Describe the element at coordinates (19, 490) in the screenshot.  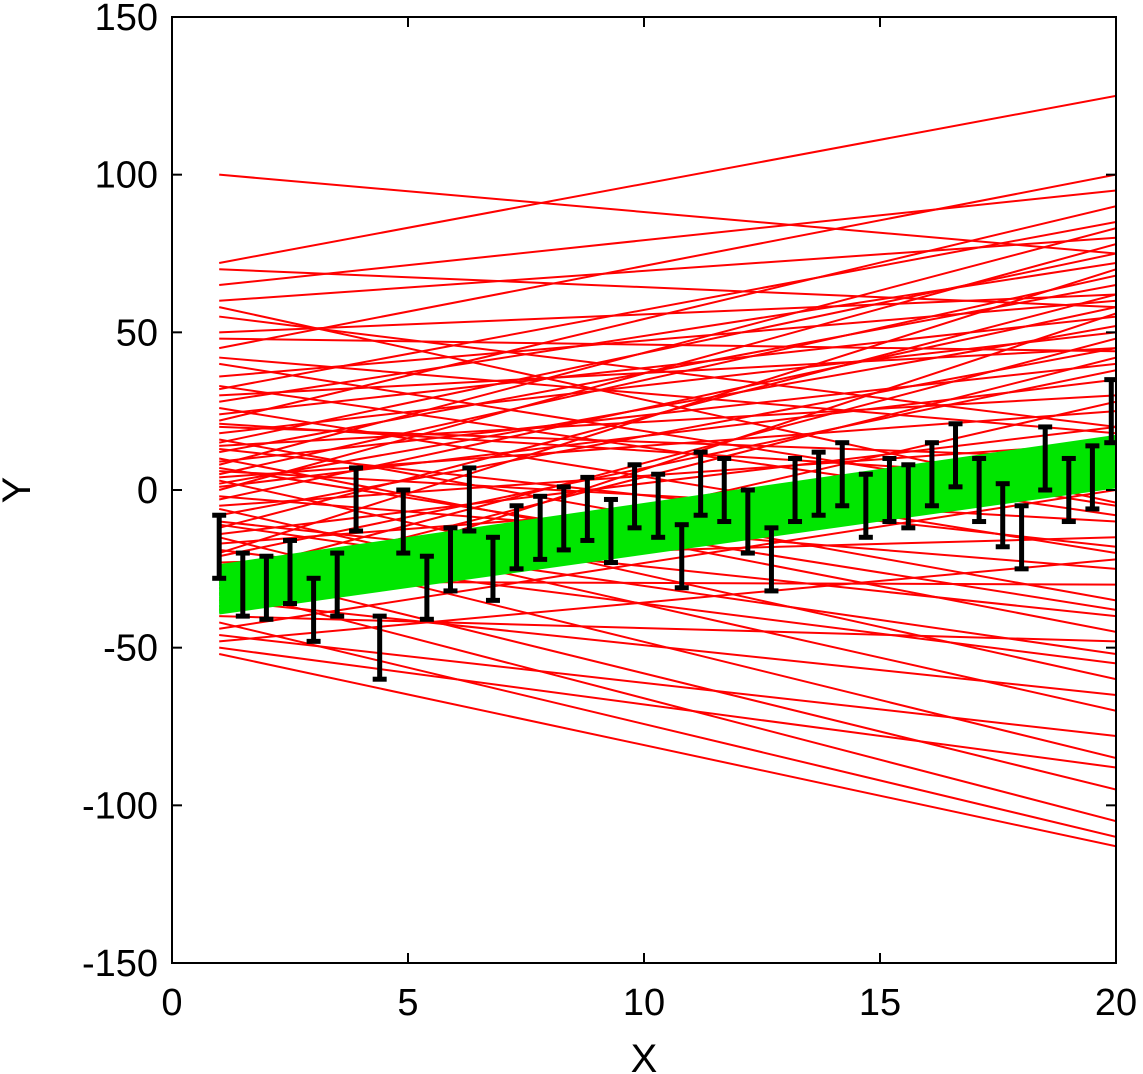
I see `y-axis-label: Y` at that location.